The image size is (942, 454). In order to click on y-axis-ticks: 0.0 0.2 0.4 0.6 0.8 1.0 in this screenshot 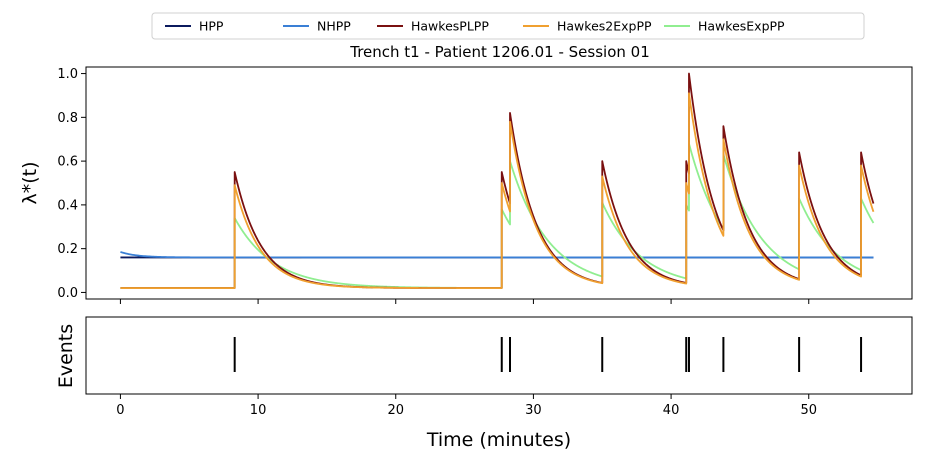, I will do `click(71, 184)`.